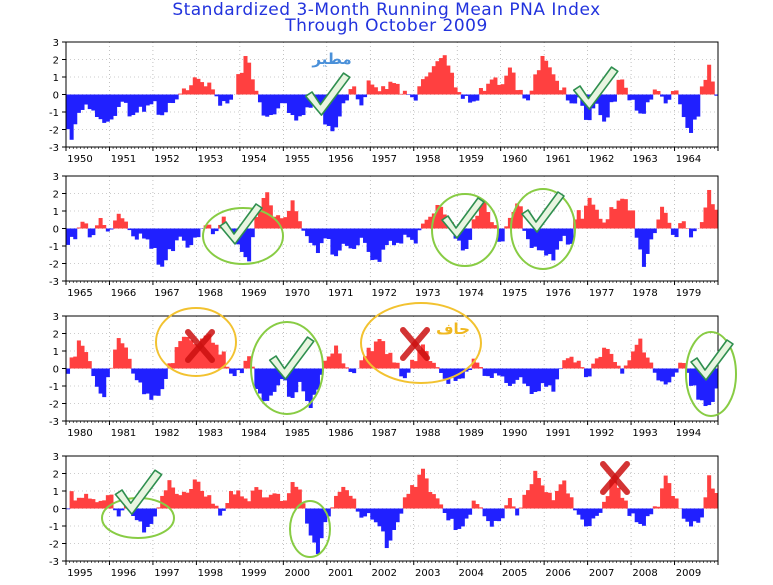  I want to click on annotation-dry-label: جاف, so click(453, 329).